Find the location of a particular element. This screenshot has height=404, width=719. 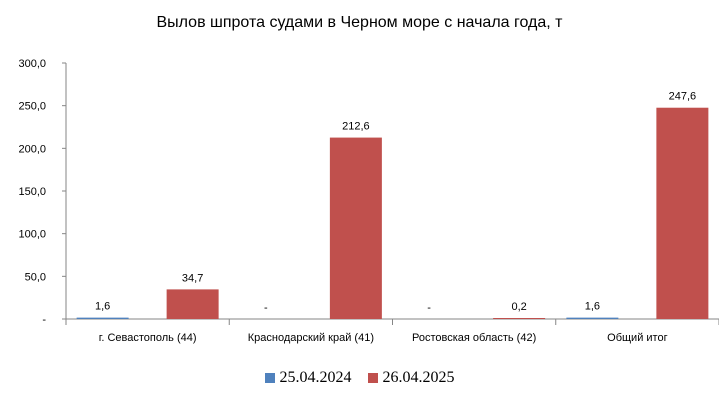

y-tick-label: 250,0 is located at coordinates (32, 107).